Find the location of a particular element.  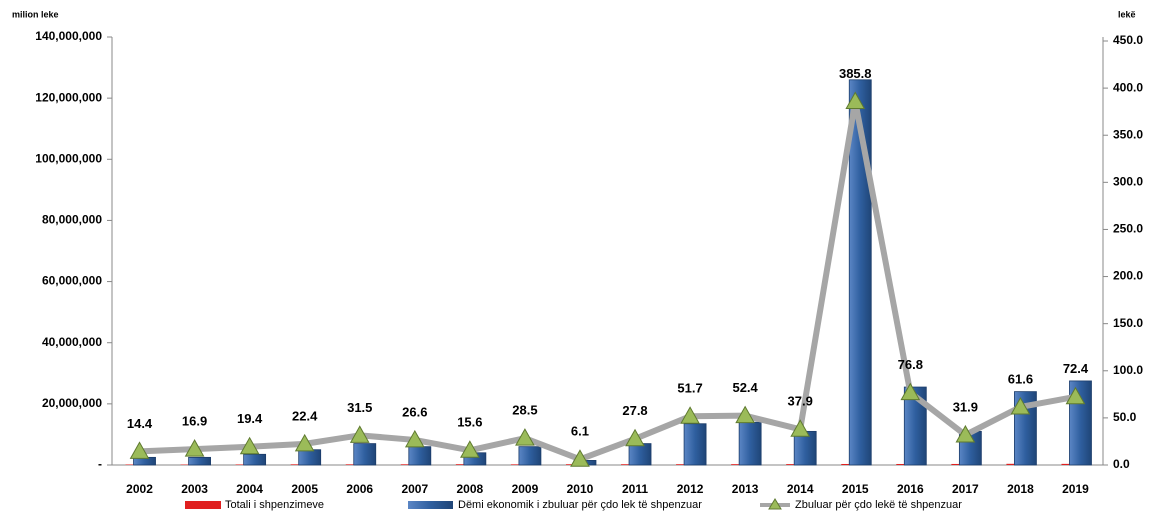

x-tick-label: 2009 is located at coordinates (525, 489).